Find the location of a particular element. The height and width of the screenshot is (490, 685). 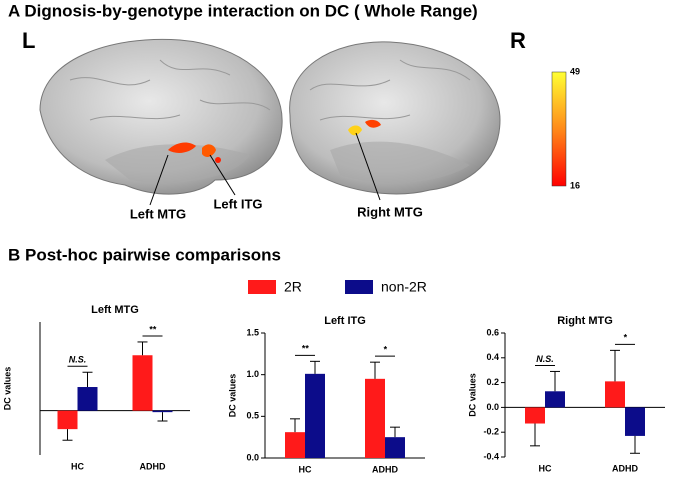

chart-title: Right MTG is located at coordinates (585, 321).